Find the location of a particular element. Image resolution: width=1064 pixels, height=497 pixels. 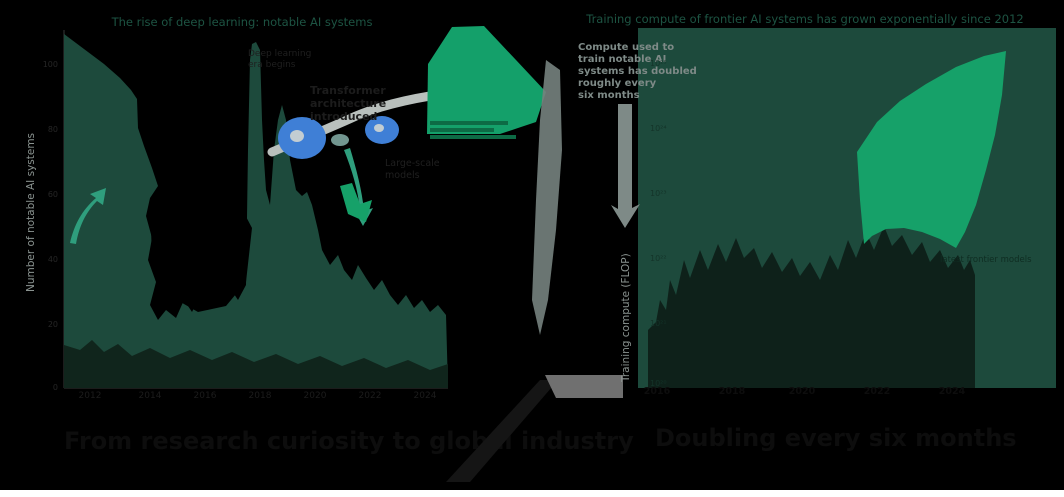

left-y-tick-labels: 100 80 60 40 20 0 is located at coordinates (50, 226).